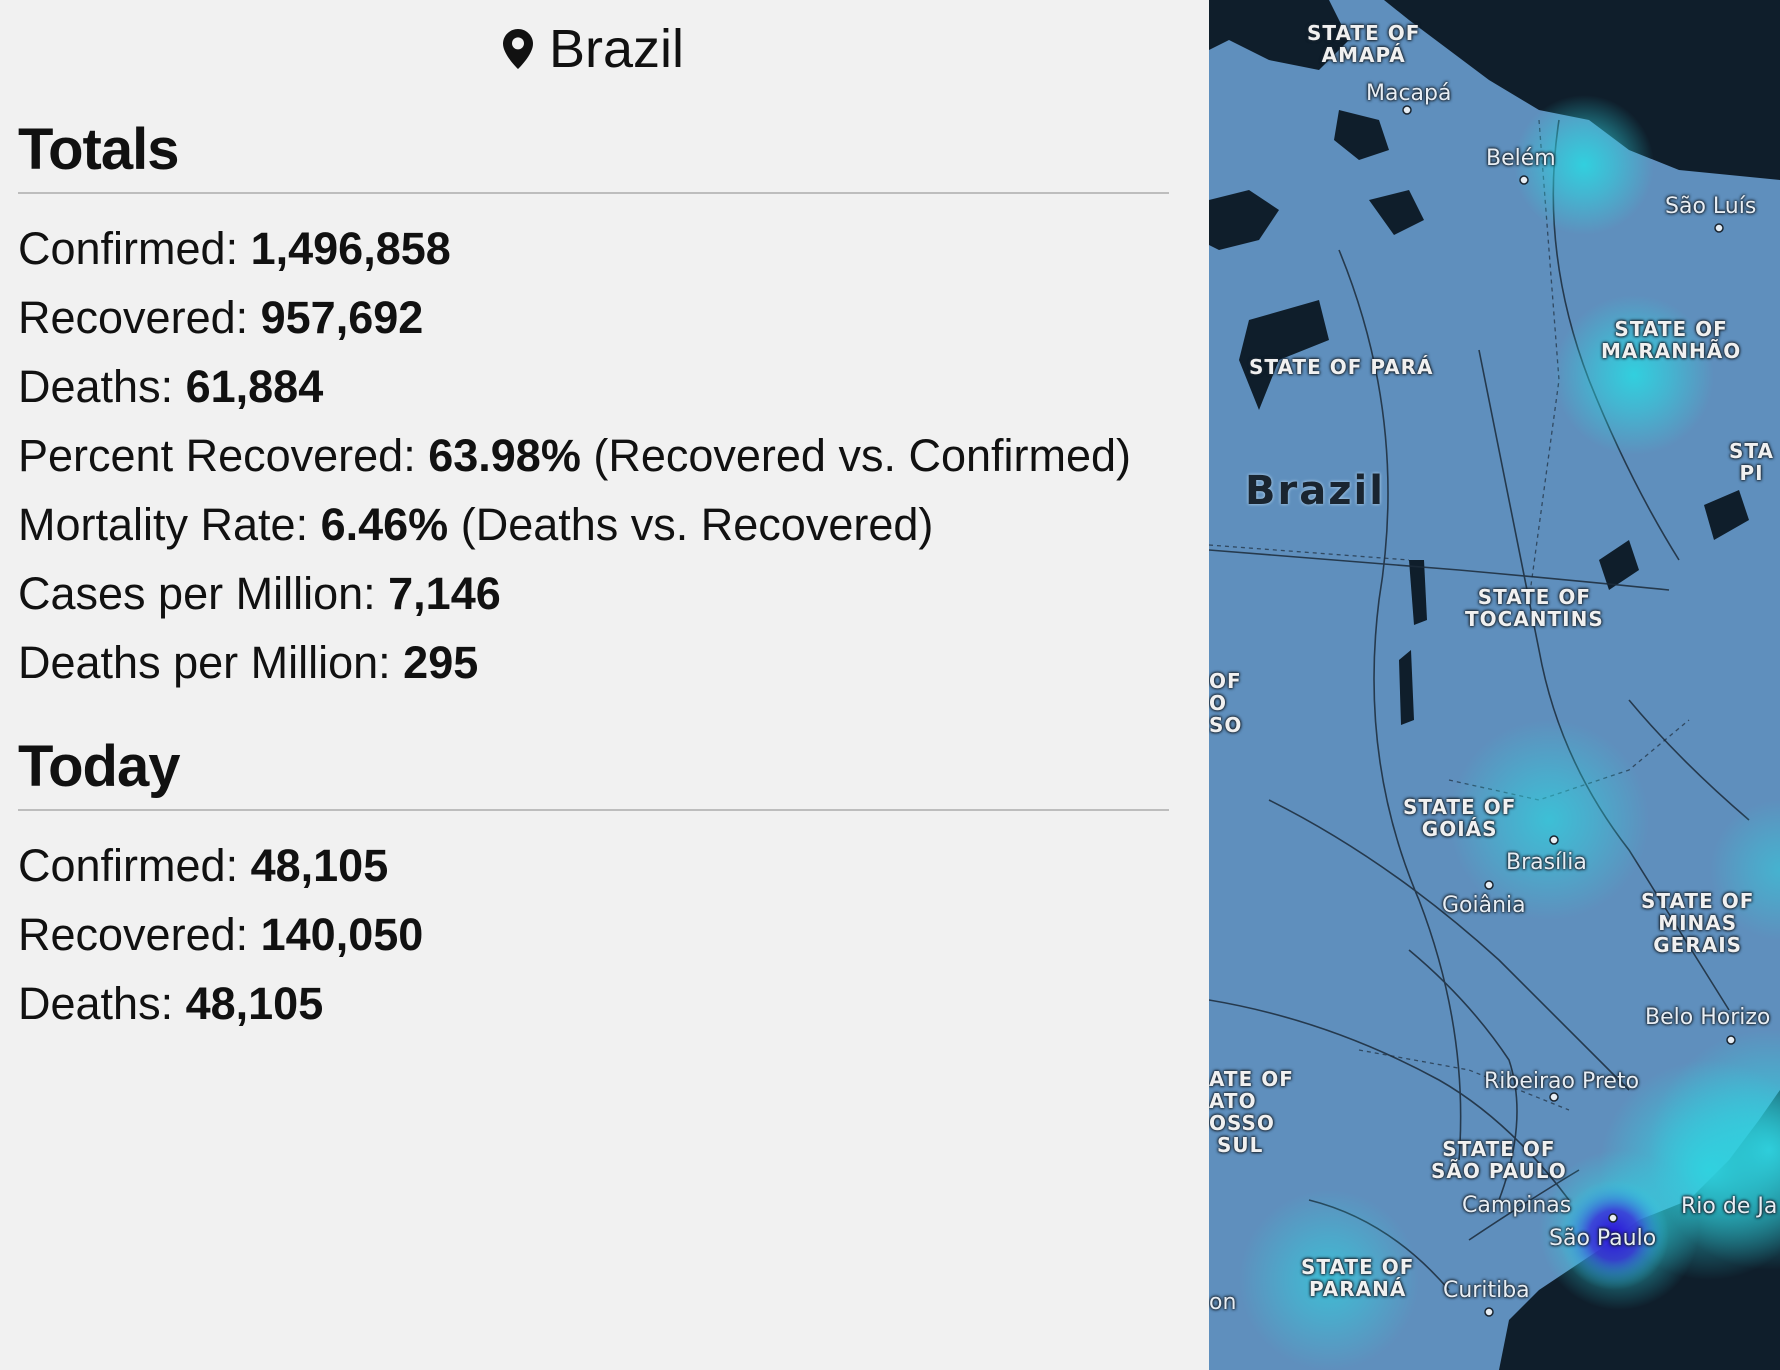 The width and height of the screenshot is (1780, 1370). I want to click on label-macapa: Macapá, so click(1409, 94).